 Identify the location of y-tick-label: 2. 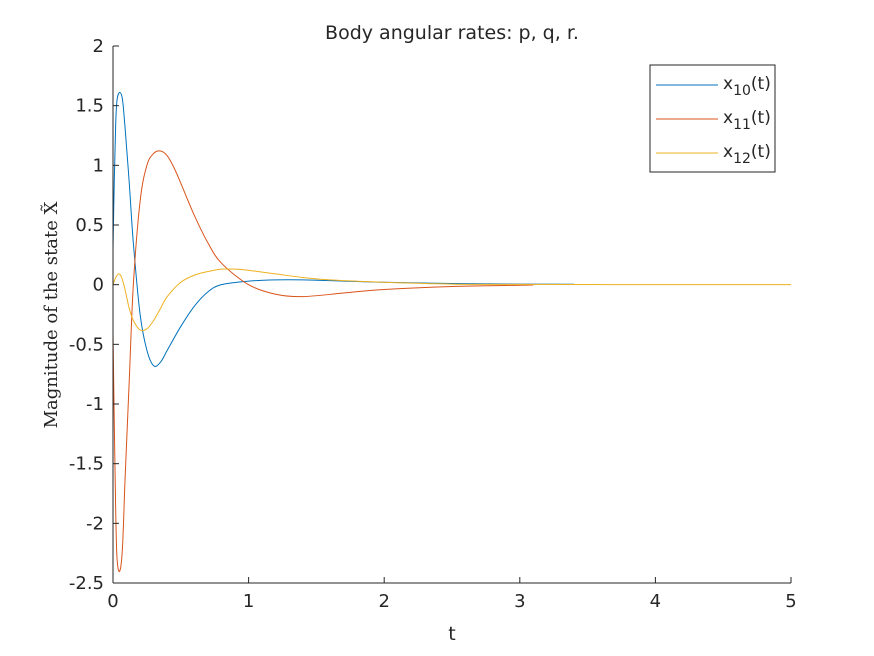
(98, 46).